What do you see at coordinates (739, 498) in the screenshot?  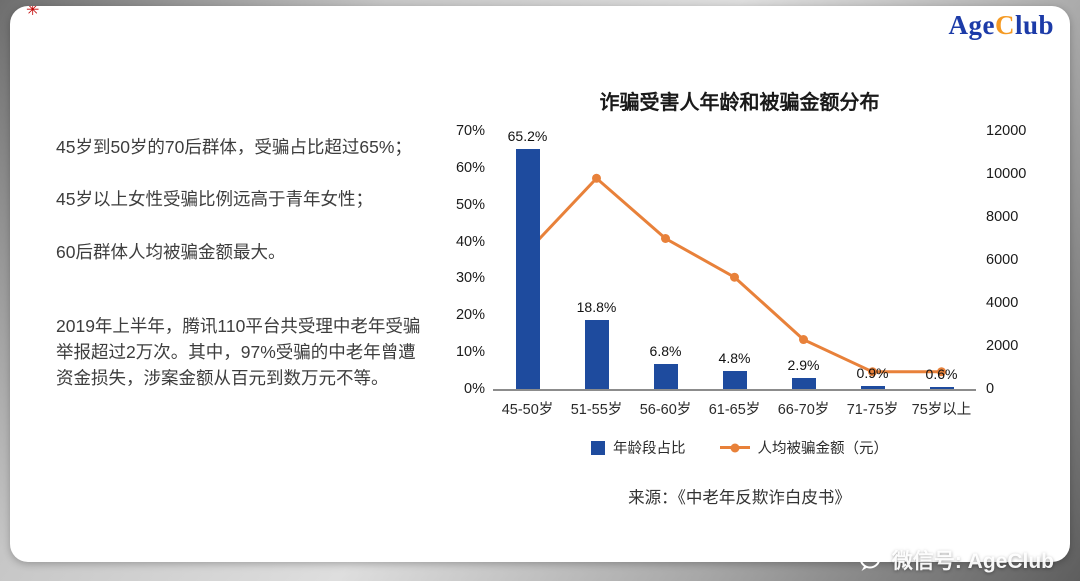 I see `source-caption: 来源：《中老年反欺诈白皮书》` at bounding box center [739, 498].